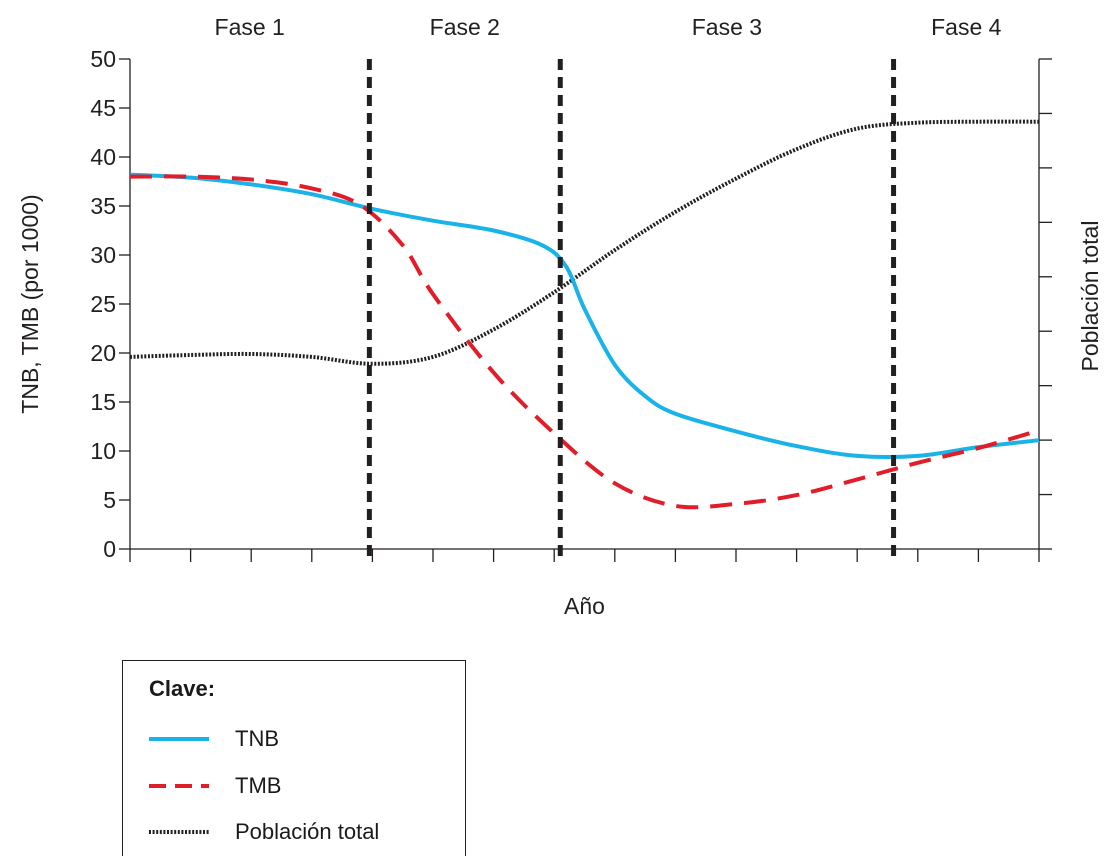  What do you see at coordinates (307, 831) in the screenshot?
I see `legend-label-poblacion: Población total` at bounding box center [307, 831].